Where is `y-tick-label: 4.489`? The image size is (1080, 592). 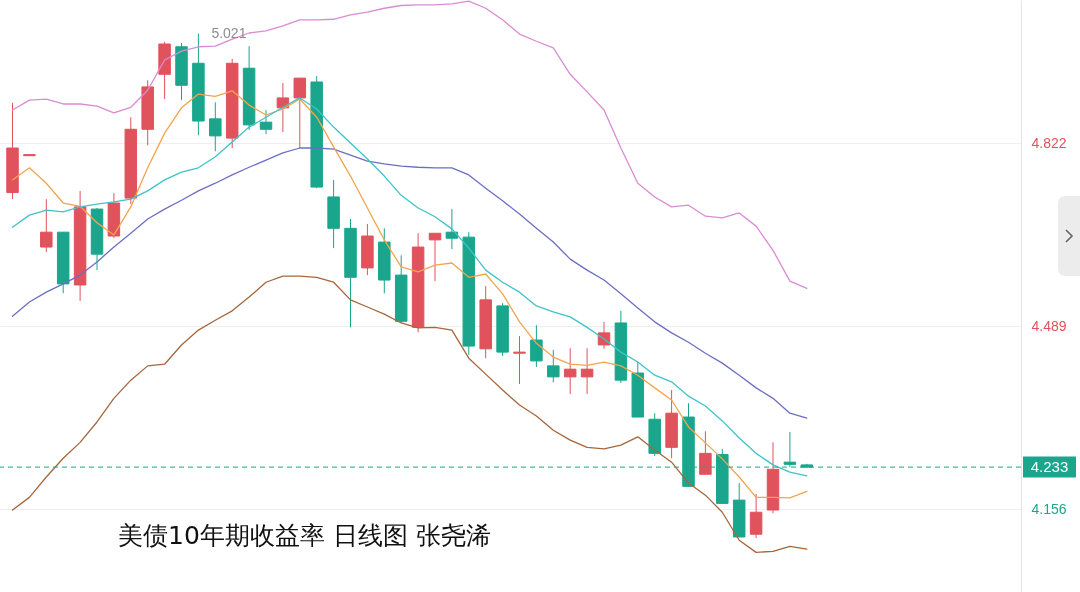
y-tick-label: 4.489 is located at coordinates (1049, 325).